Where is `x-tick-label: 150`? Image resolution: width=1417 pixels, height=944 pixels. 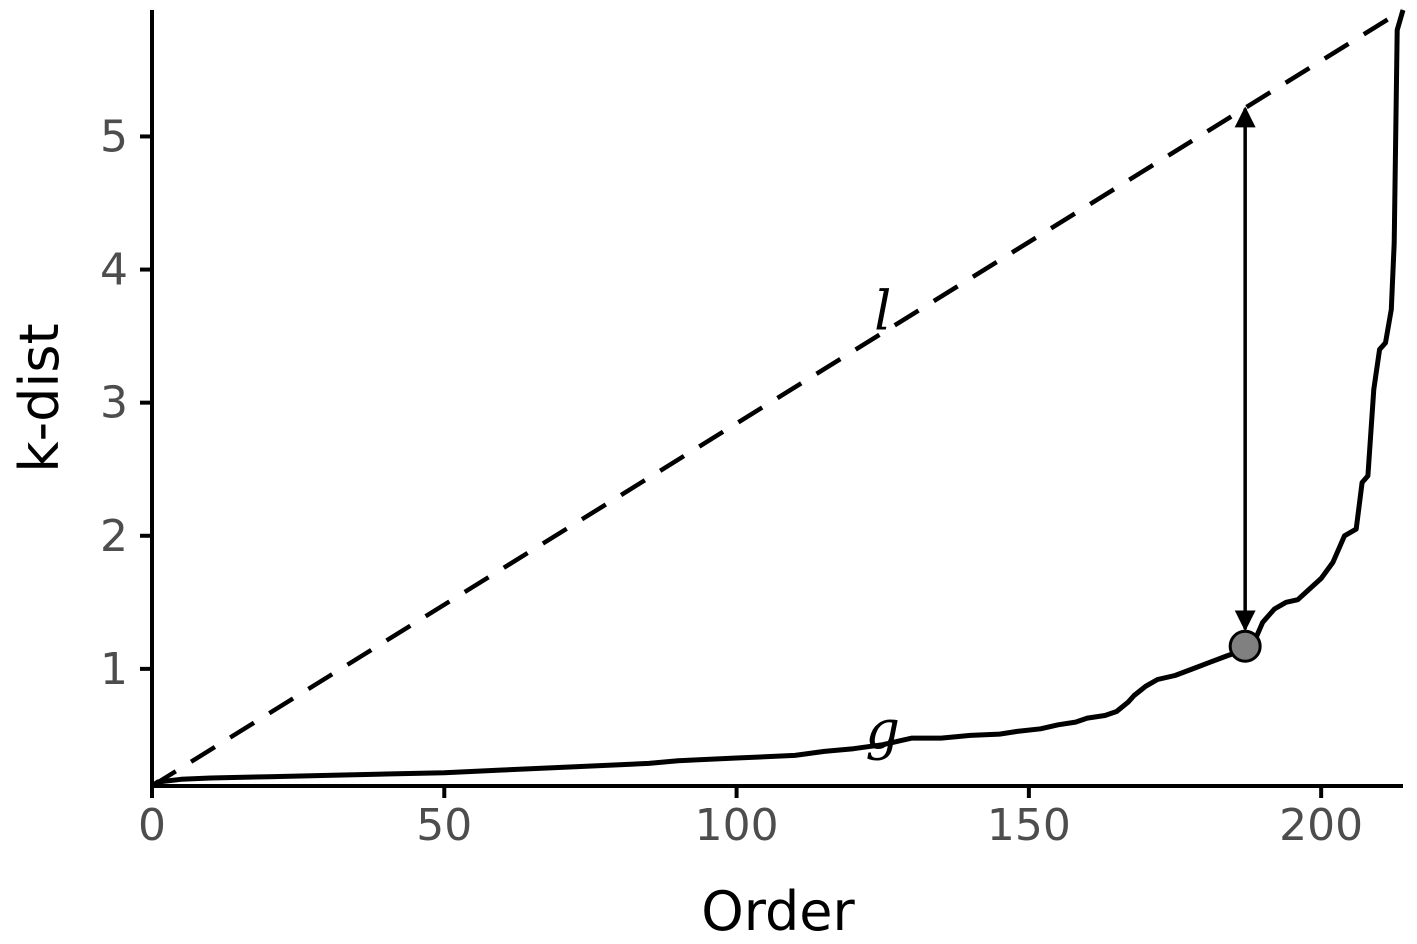
x-tick-label: 150 is located at coordinates (1029, 825).